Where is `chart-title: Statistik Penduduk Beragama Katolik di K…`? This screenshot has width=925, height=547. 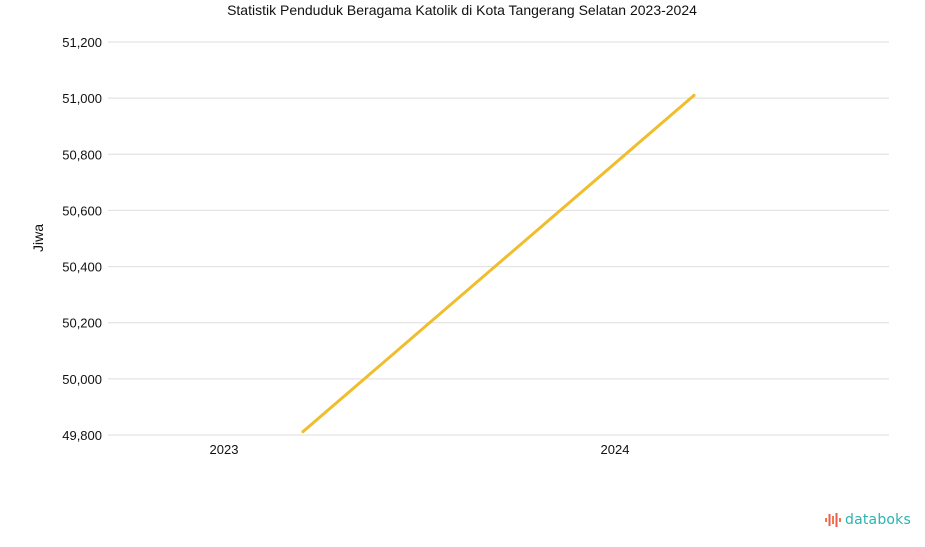
chart-title: Statistik Penduduk Beragama Katolik di K… is located at coordinates (462, 10).